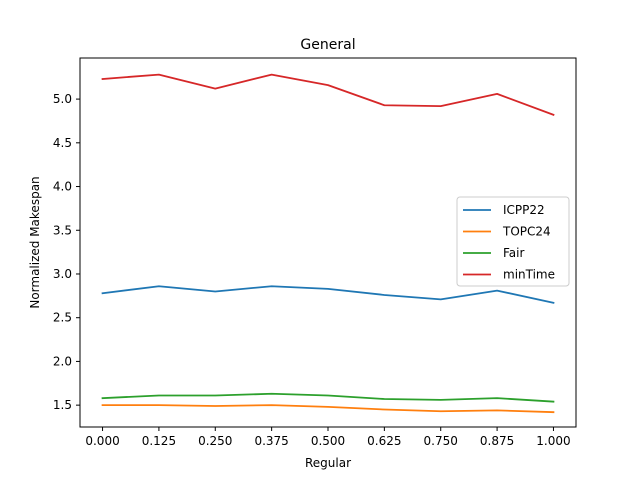 This screenshot has width=640, height=484. Describe the element at coordinates (328, 441) in the screenshot. I see `x-tick-label: 0.500` at that location.